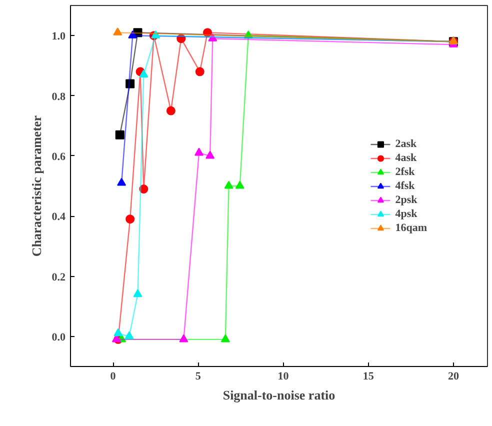 The width and height of the screenshot is (492, 426). What do you see at coordinates (368, 376) in the screenshot?
I see `x-tick-label: 15` at bounding box center [368, 376].